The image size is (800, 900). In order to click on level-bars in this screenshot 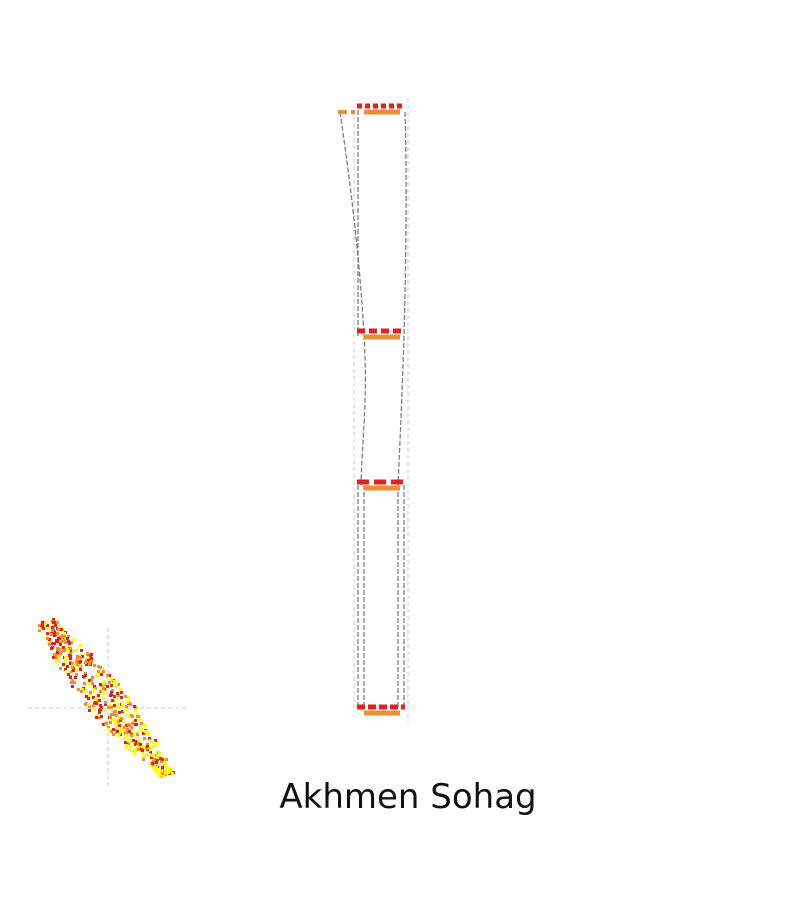, I will do `click(371, 409)`.